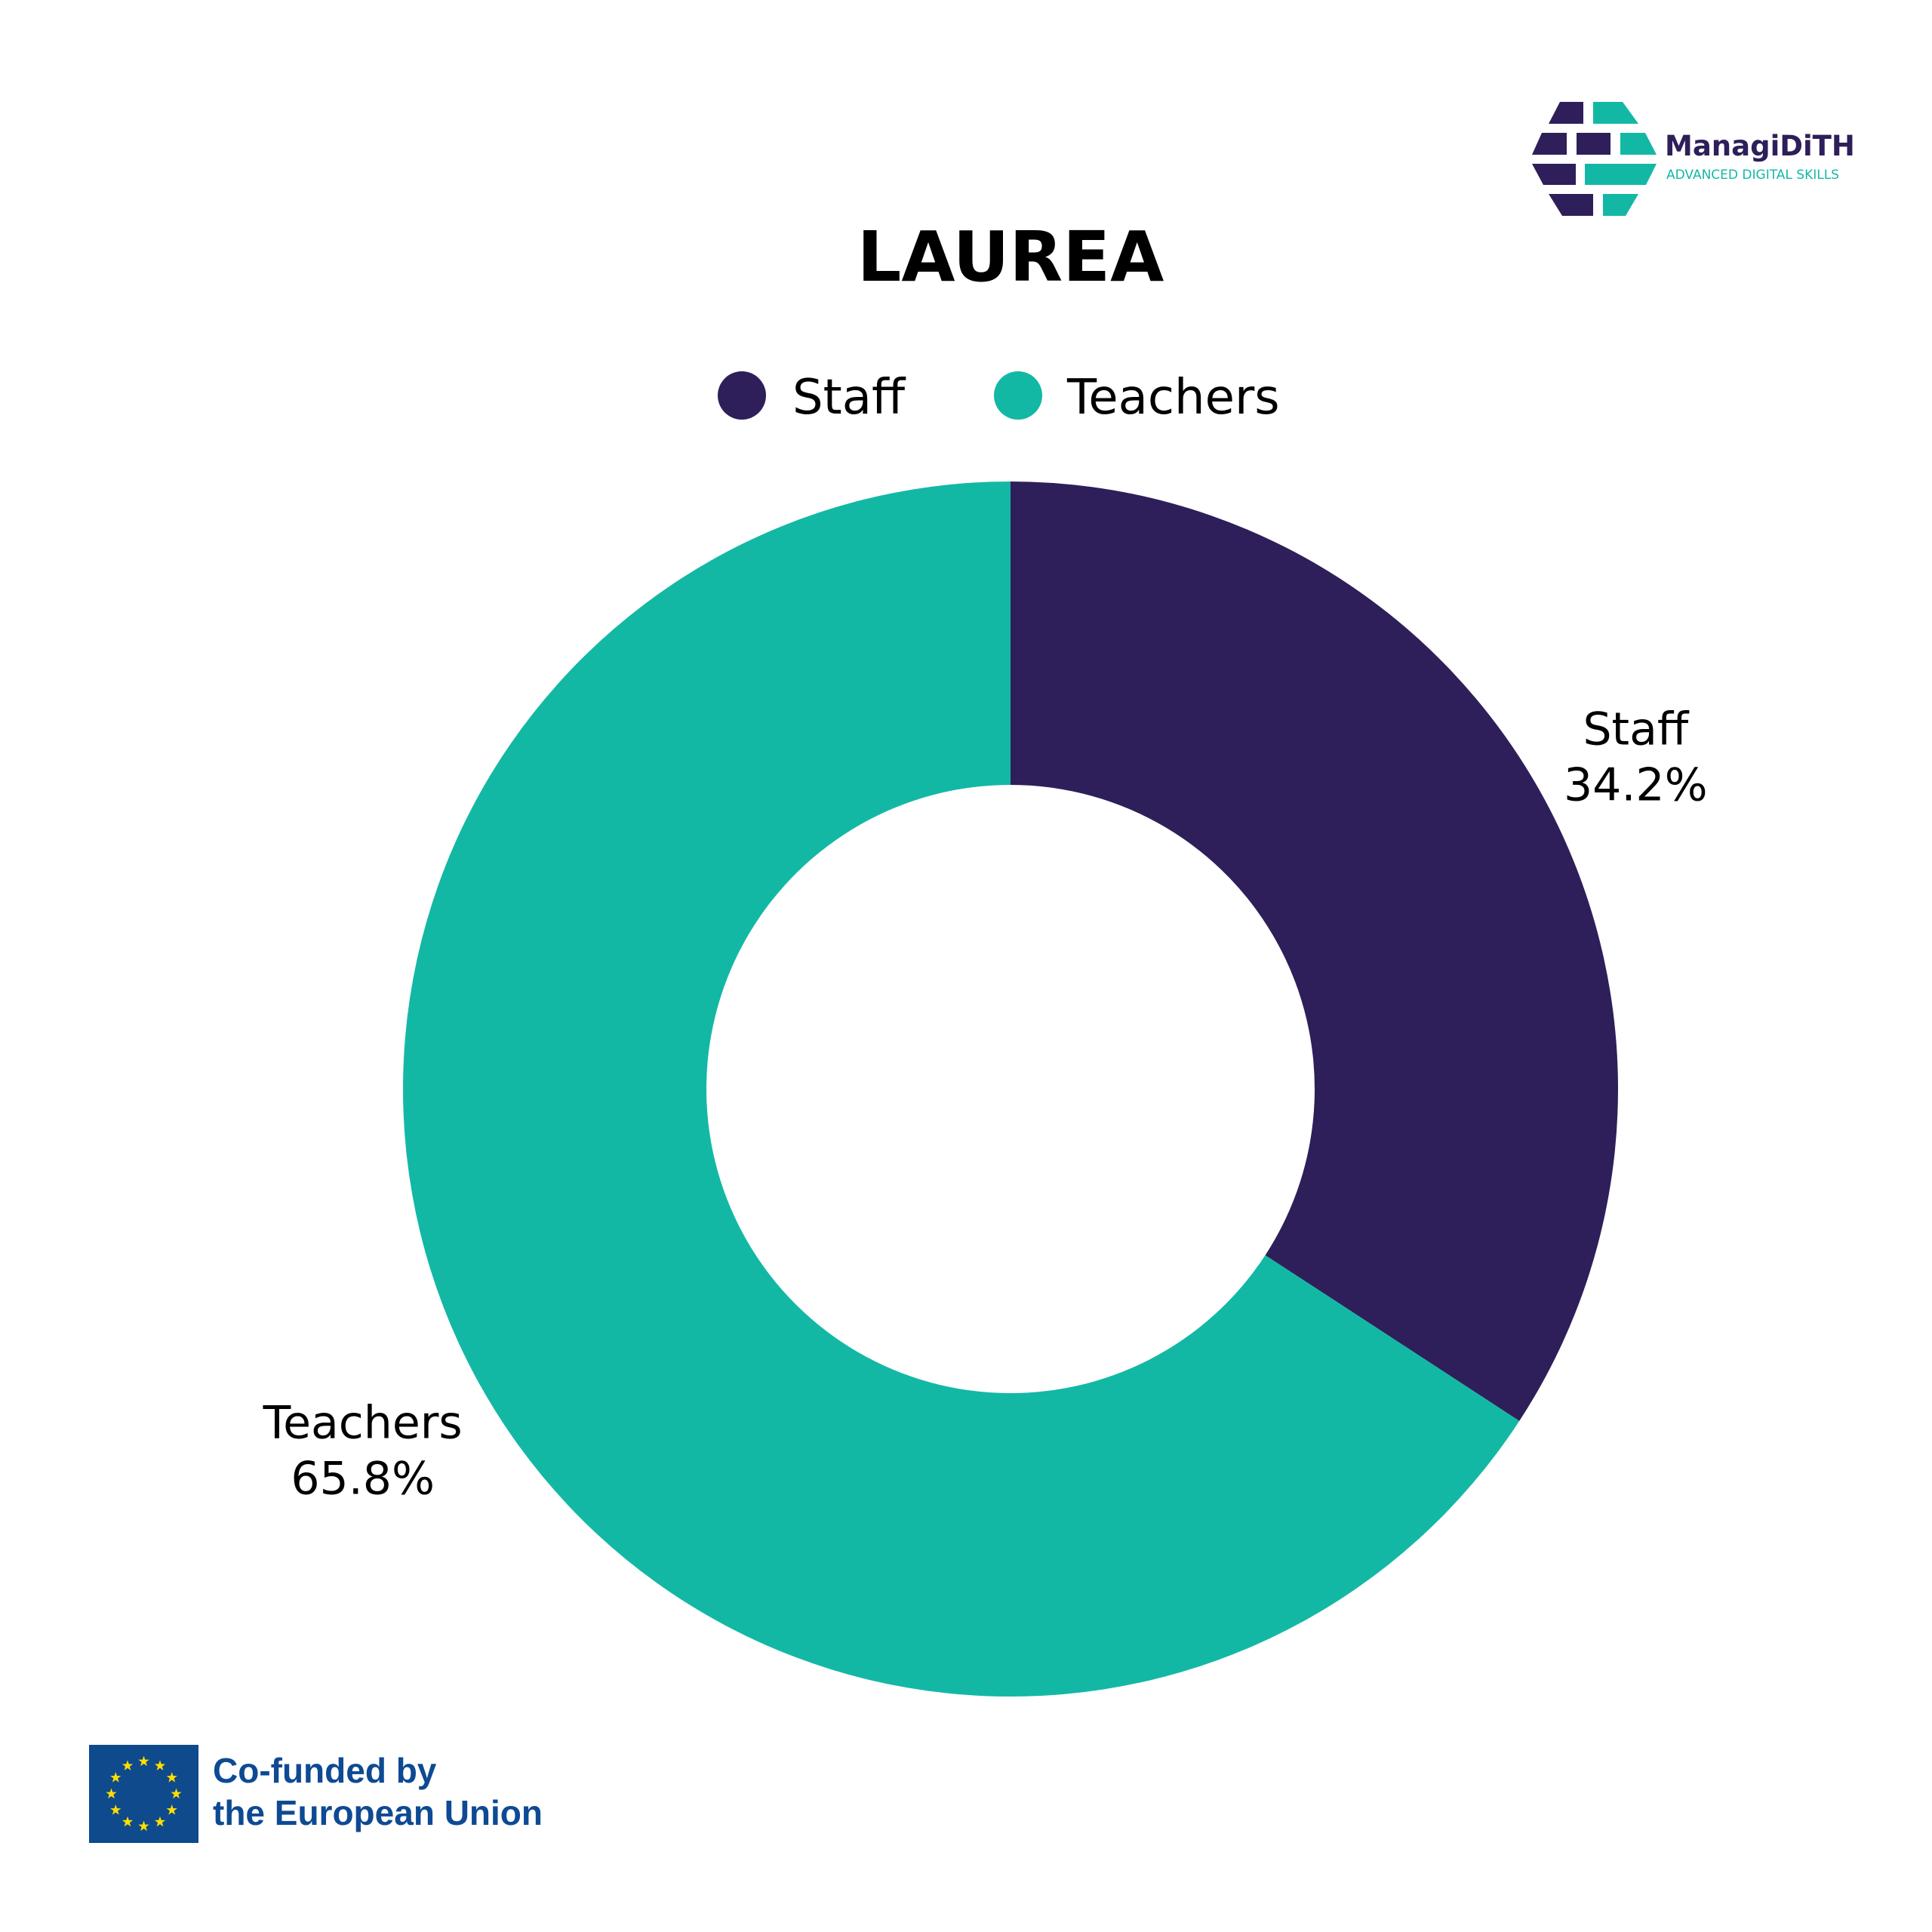  I want to click on legend-marker-staff, so click(742, 395).